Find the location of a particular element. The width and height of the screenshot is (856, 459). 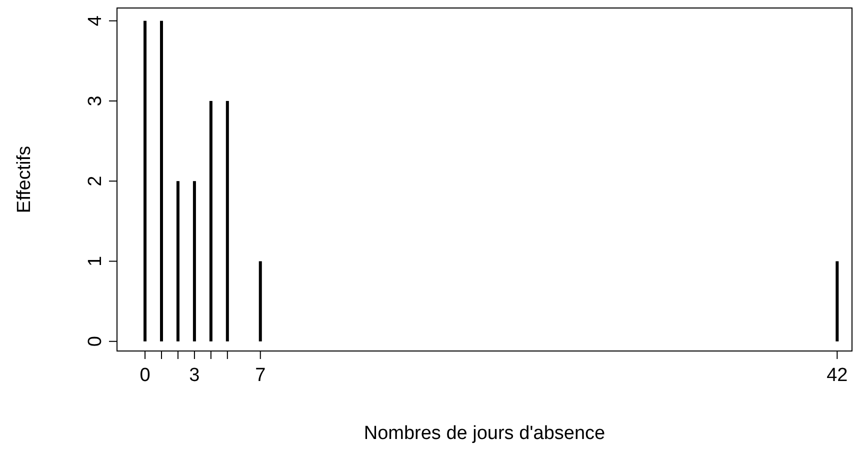

x-tick-label: 3 is located at coordinates (194, 375).